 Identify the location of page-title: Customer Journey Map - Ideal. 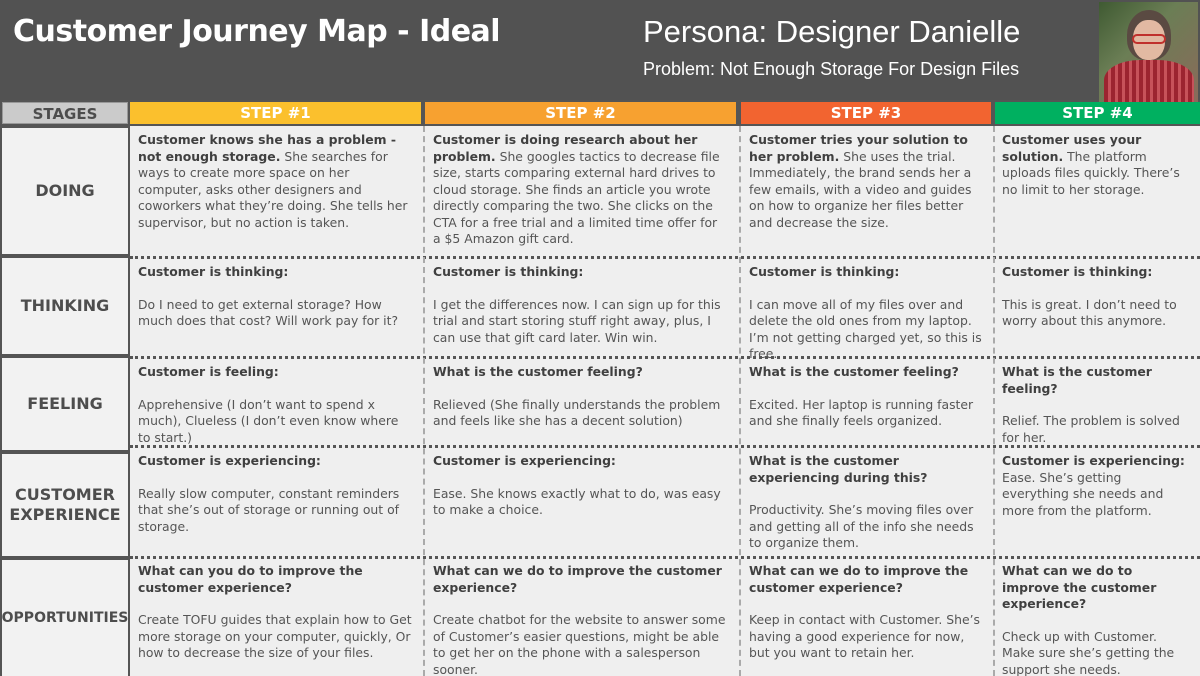
(257, 31).